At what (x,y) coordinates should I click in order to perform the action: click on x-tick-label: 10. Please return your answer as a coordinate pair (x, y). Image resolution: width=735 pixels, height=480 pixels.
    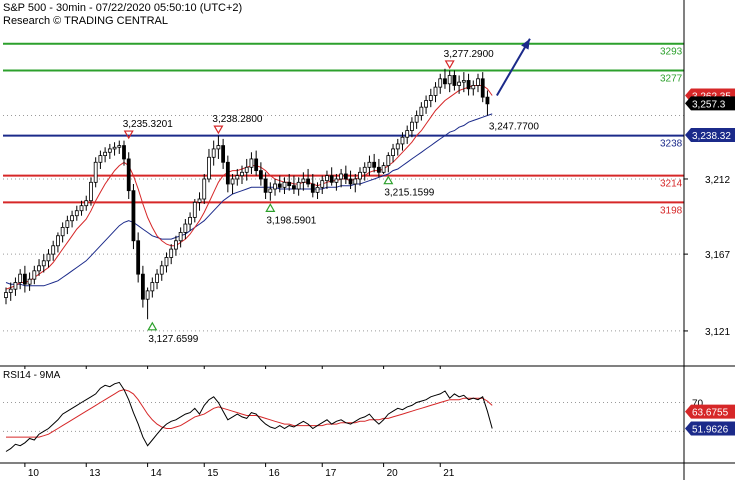
    Looking at the image, I should click on (34, 473).